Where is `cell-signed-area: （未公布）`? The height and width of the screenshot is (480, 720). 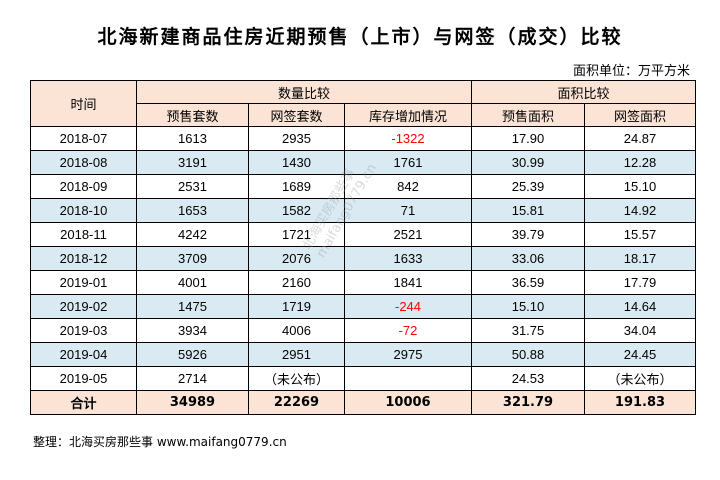 cell-signed-area: （未公布） is located at coordinates (640, 378).